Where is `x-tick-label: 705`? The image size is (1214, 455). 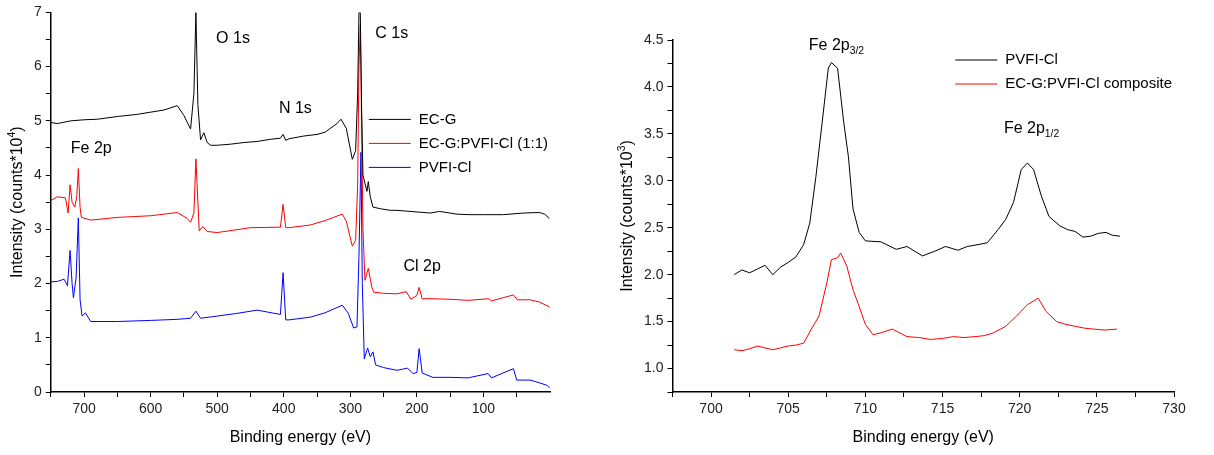
x-tick-label: 705 is located at coordinates (788, 408).